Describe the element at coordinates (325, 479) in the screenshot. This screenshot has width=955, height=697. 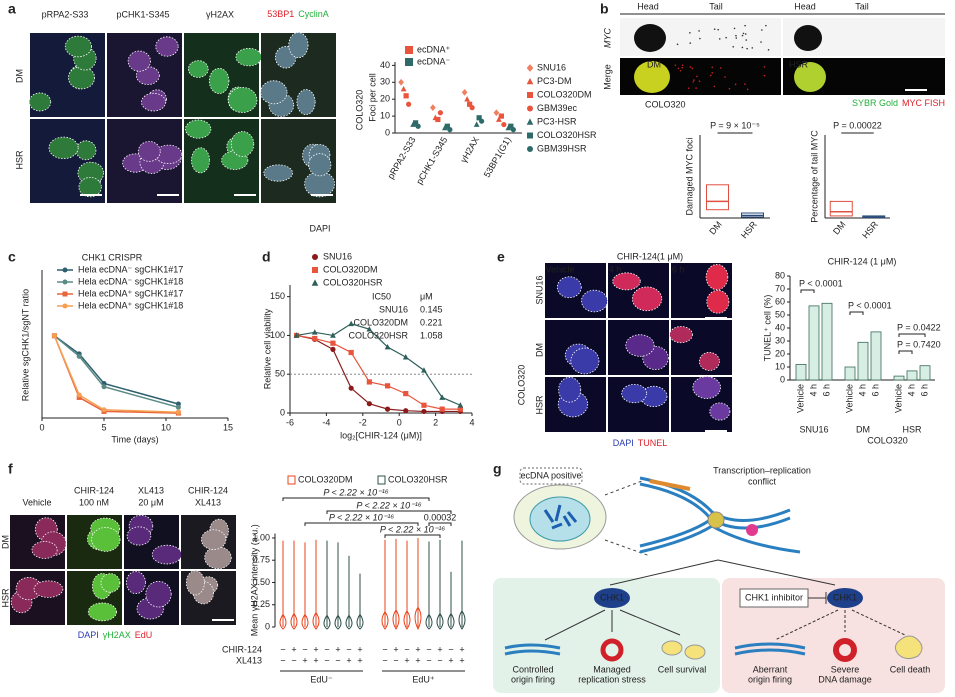
I see `legend-entry: COLO320DM` at that location.